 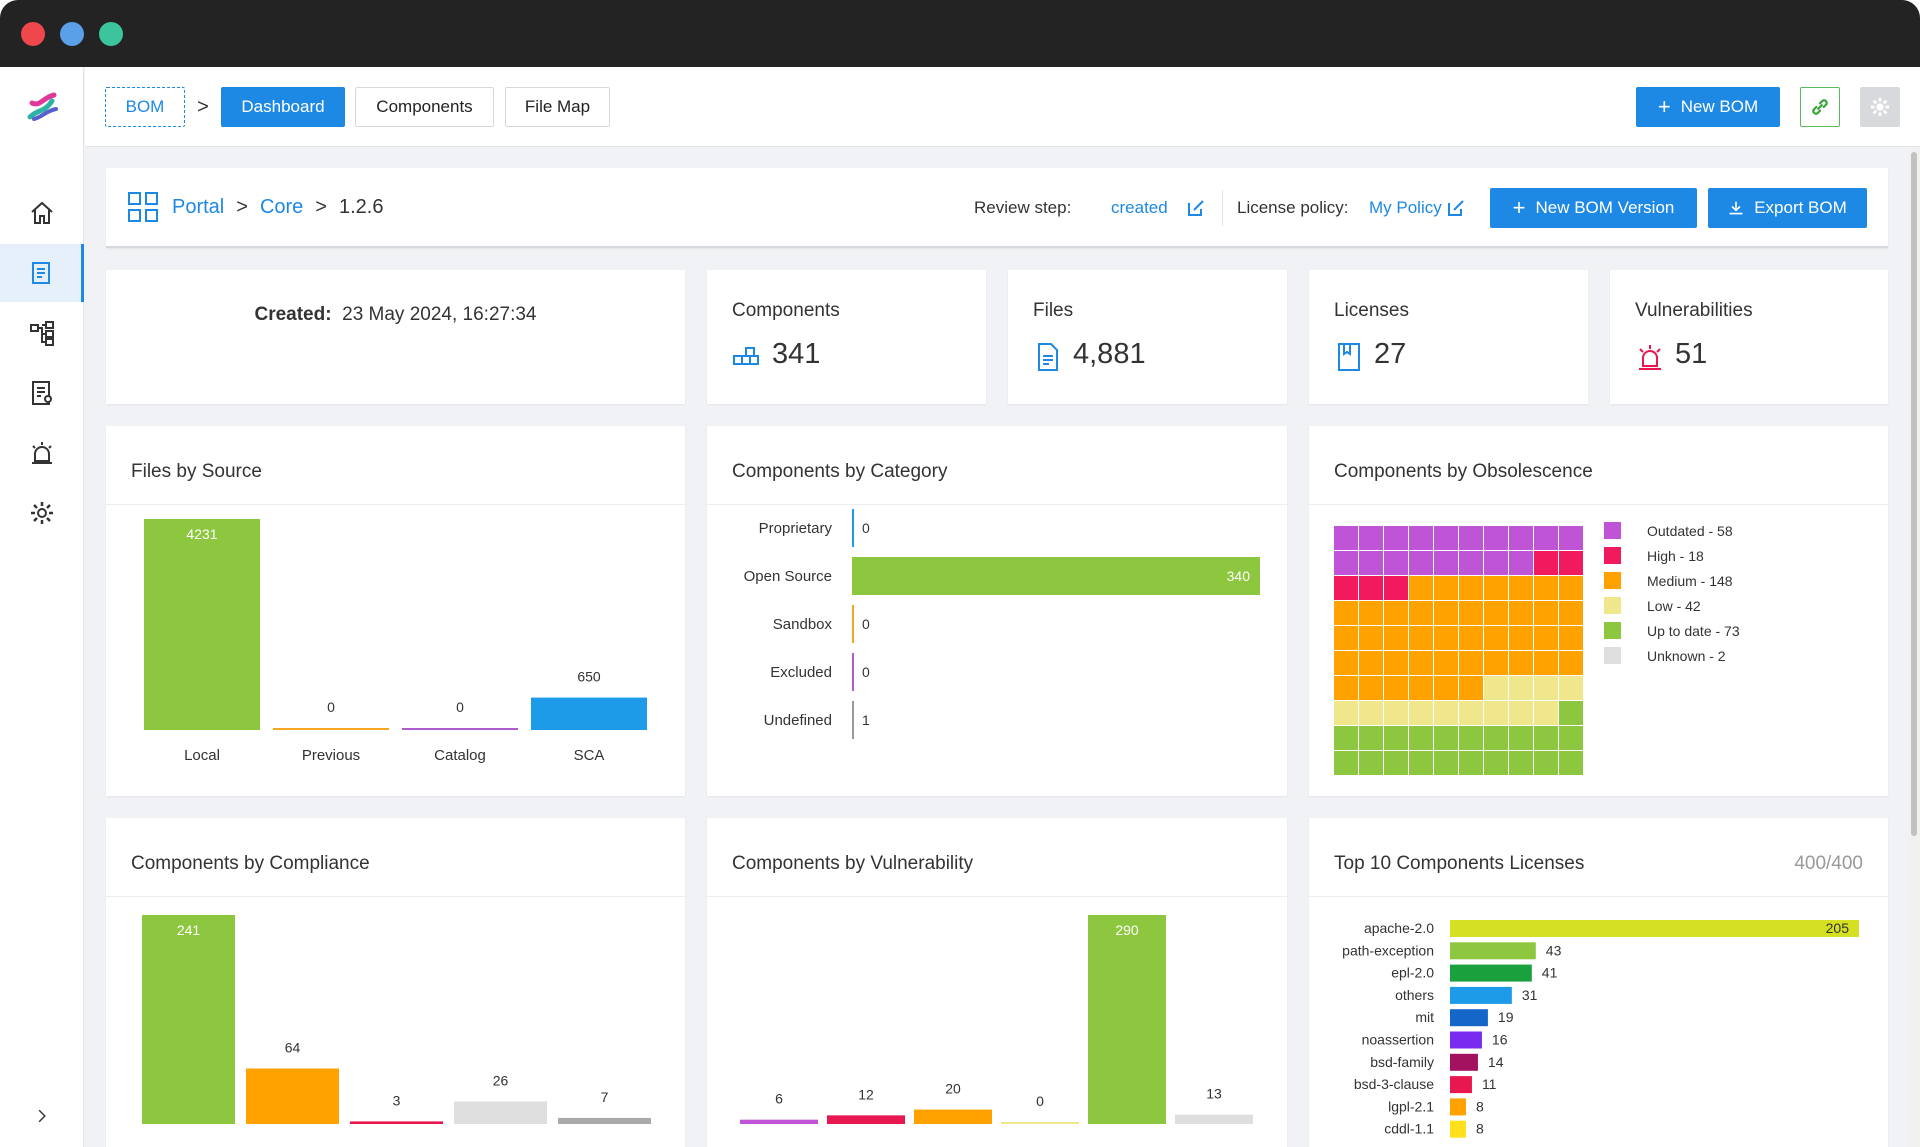 What do you see at coordinates (42, 273) in the screenshot?
I see `sidebar-item-bom` at bounding box center [42, 273].